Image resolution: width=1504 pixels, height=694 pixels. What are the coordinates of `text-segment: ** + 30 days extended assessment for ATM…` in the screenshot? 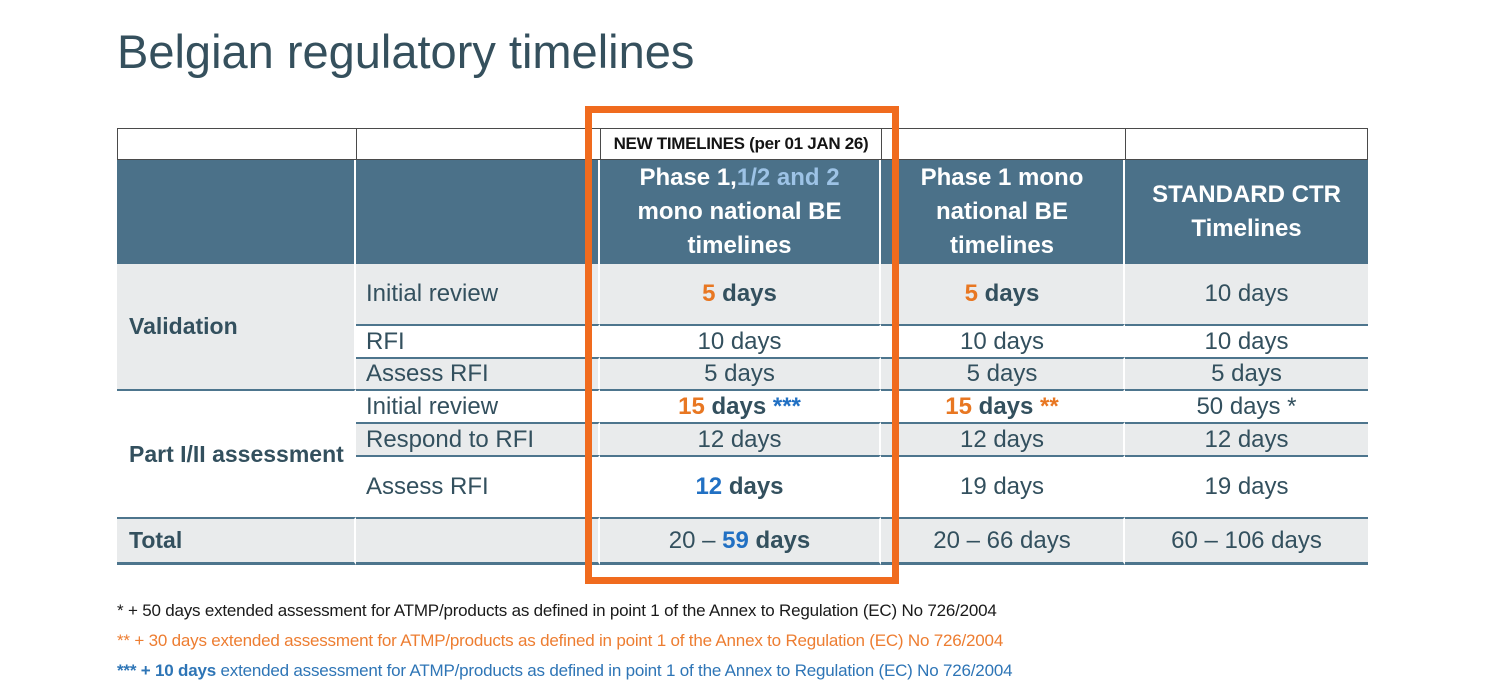 It's located at (560, 640).